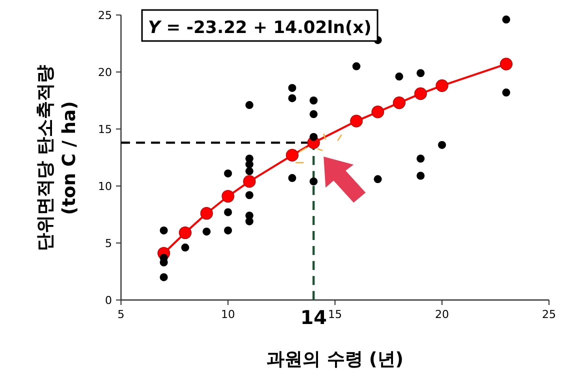  Describe the element at coordinates (335, 314) in the screenshot. I see `x-tick-label: 15` at that location.